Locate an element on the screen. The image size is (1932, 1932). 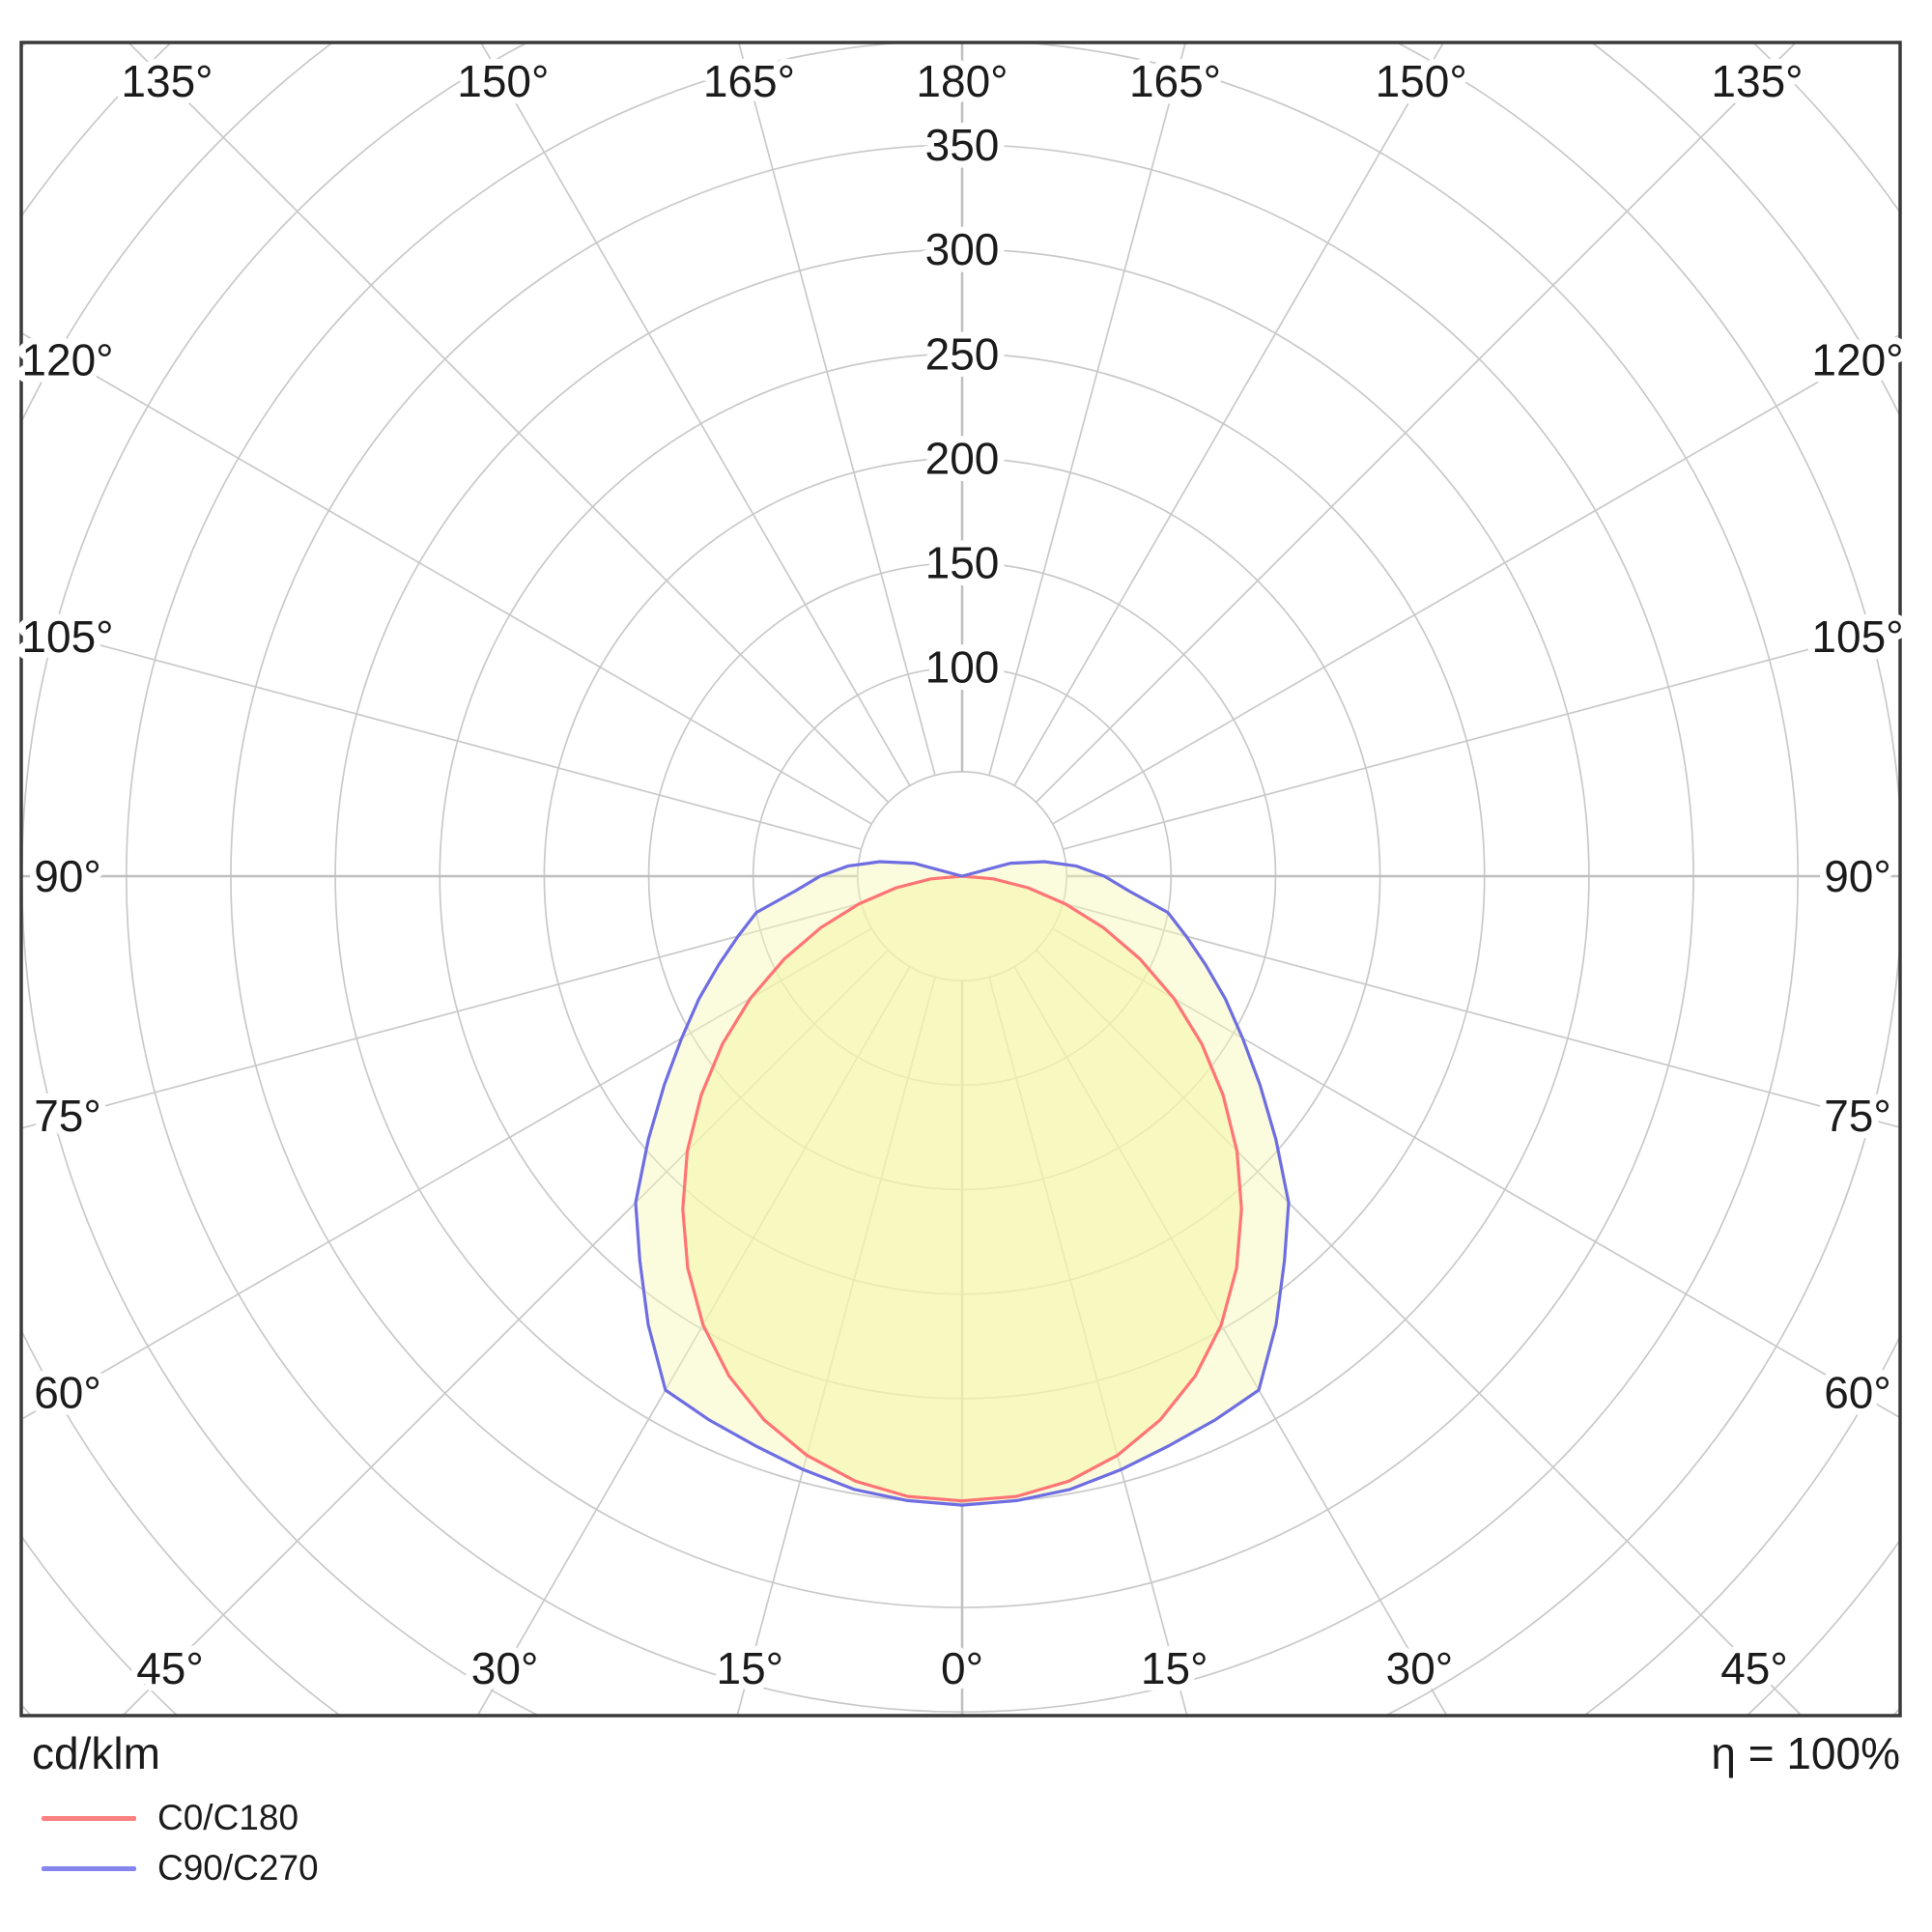
angle-label-left: 60° is located at coordinates (67, 1393).